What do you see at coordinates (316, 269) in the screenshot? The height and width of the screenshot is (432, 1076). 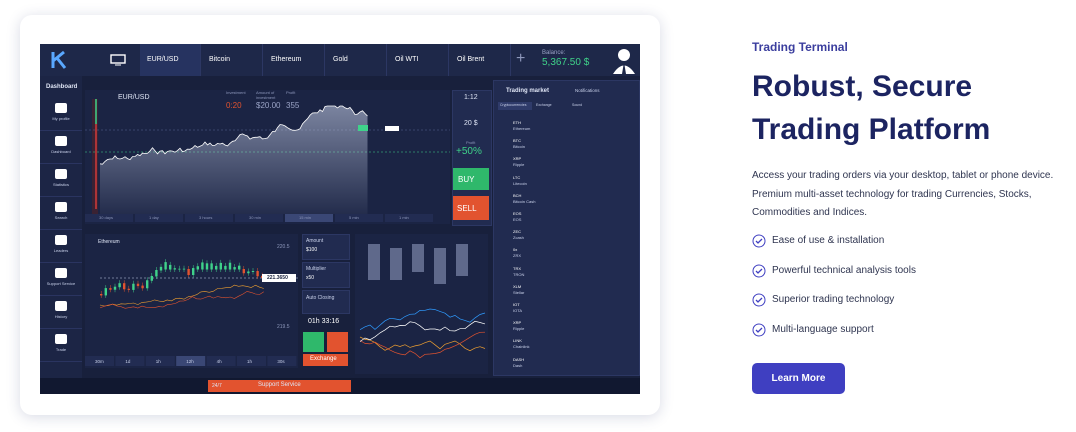 I see `field-label: Multiplier` at bounding box center [316, 269].